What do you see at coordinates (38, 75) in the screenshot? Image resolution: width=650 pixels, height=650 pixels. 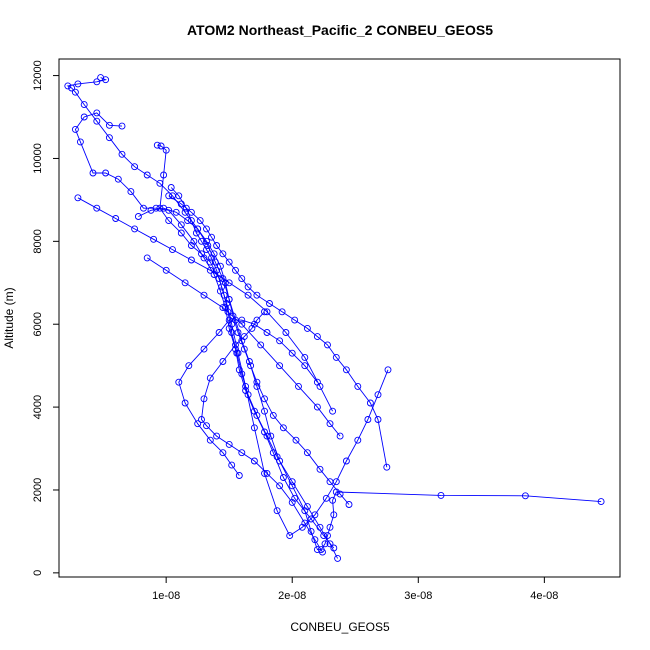 I see `y-tick-label: 12000` at bounding box center [38, 75].